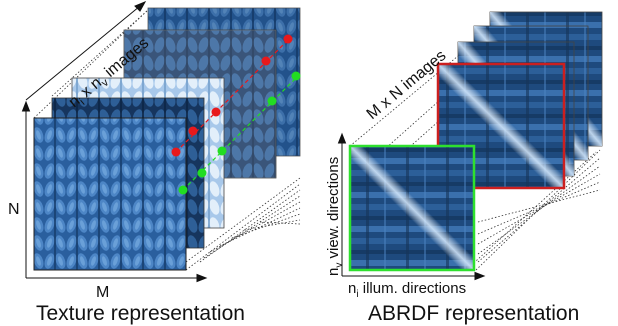  What do you see at coordinates (232, 95) in the screenshot?
I see `red-pixel-trace` at bounding box center [232, 95].